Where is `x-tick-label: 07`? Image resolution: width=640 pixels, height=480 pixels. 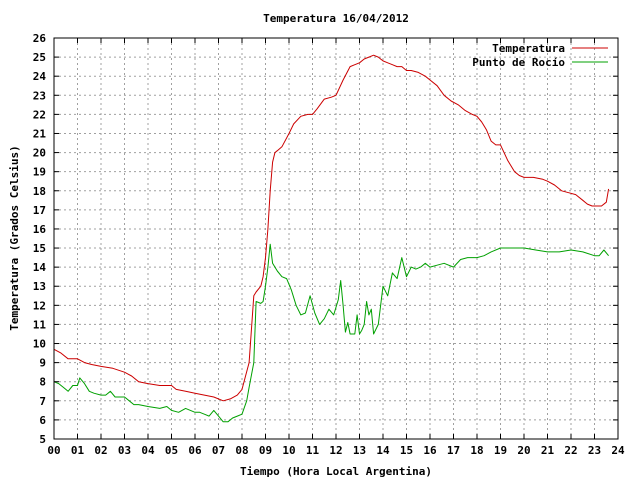 x-tick-label: 07 is located at coordinates (218, 450).